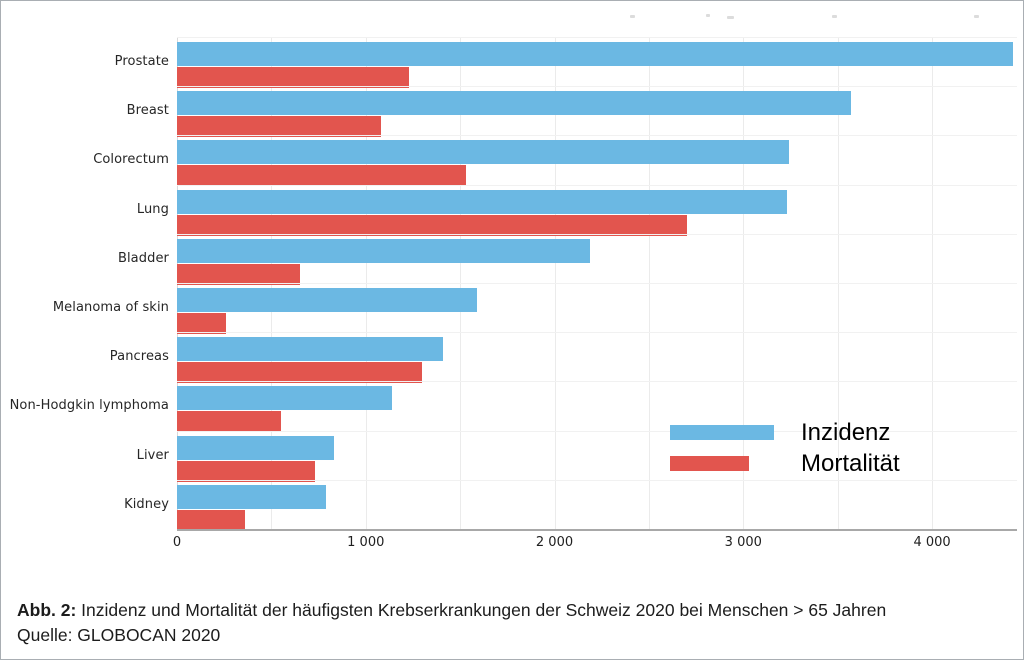  What do you see at coordinates (119, 635) in the screenshot?
I see `caption-source: Quelle: GLOBOCAN 2020` at bounding box center [119, 635].